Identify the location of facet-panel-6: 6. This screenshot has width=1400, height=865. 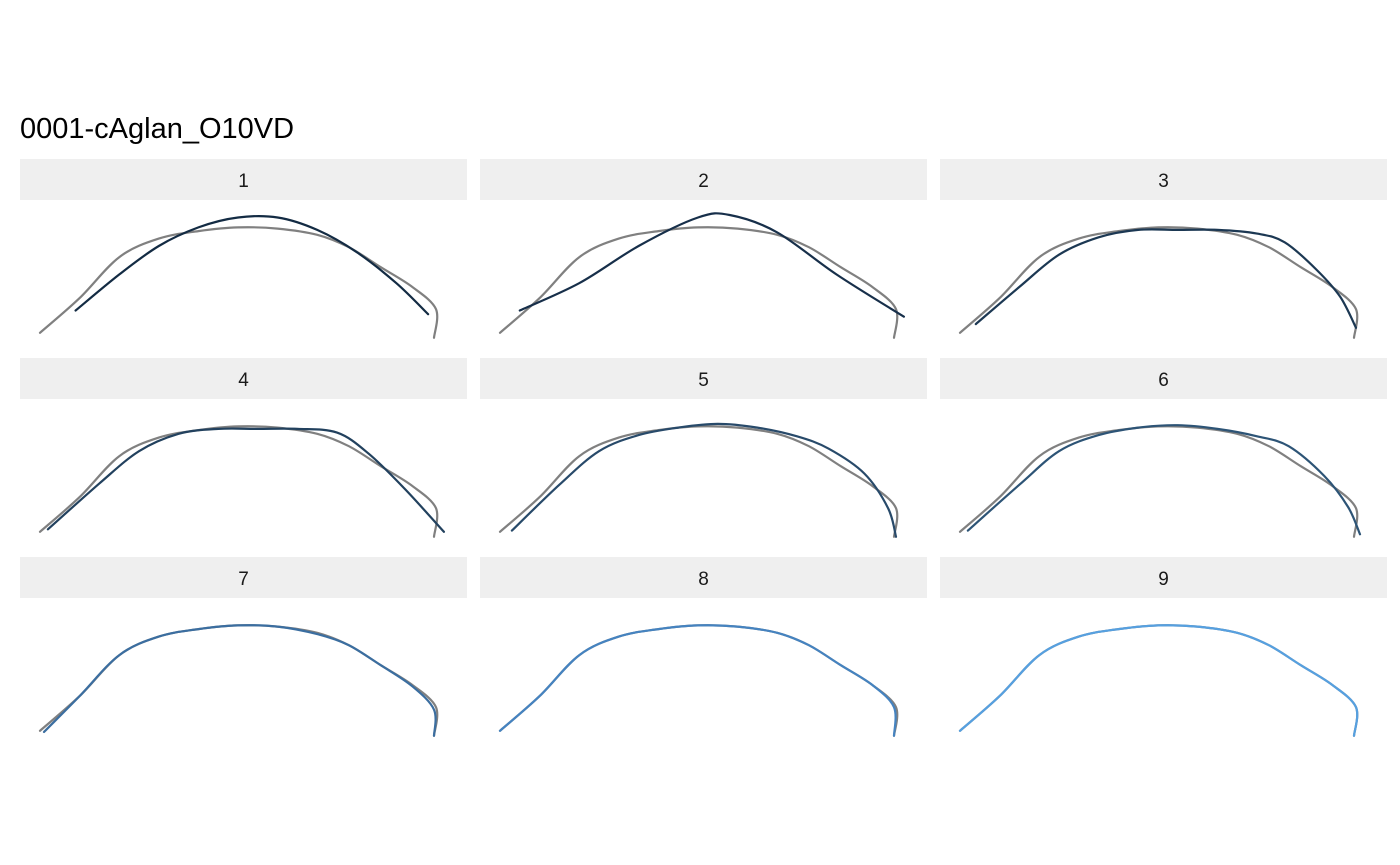
(1163, 448).